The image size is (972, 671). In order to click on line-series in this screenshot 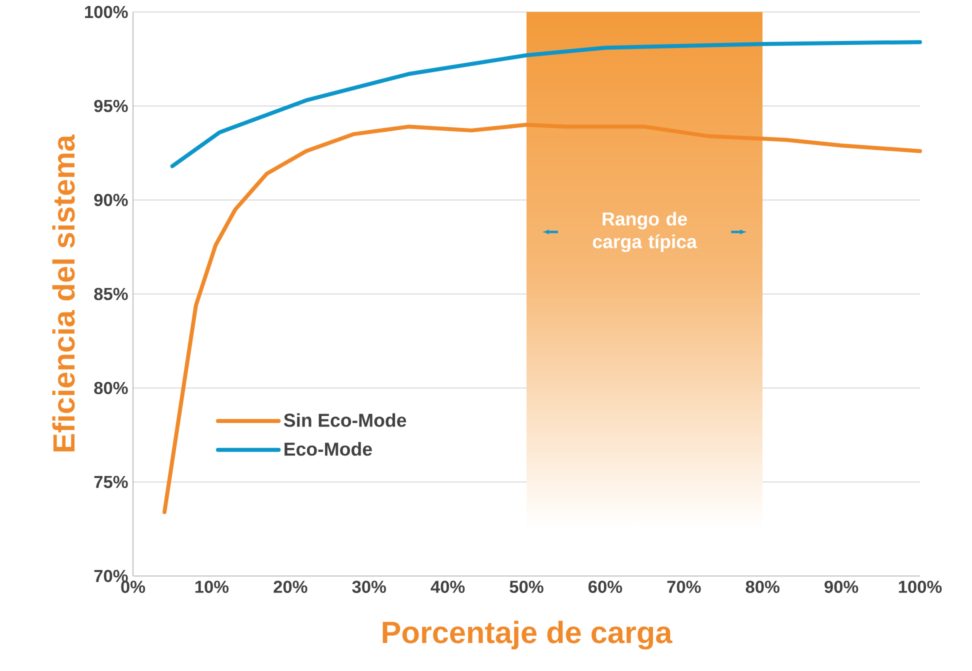, I will do `click(546, 104)`.